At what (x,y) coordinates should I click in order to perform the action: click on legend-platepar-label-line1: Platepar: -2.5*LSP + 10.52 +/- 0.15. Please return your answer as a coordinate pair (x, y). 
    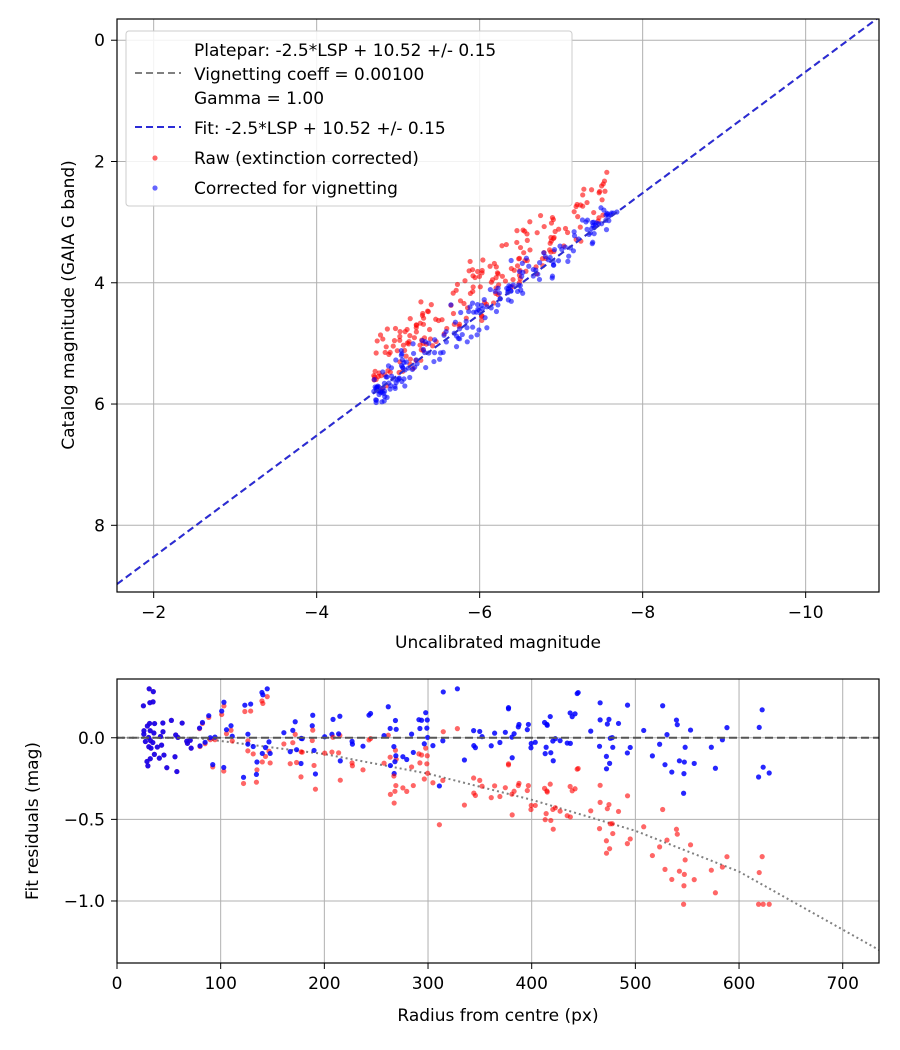
    Looking at the image, I should click on (345, 51).